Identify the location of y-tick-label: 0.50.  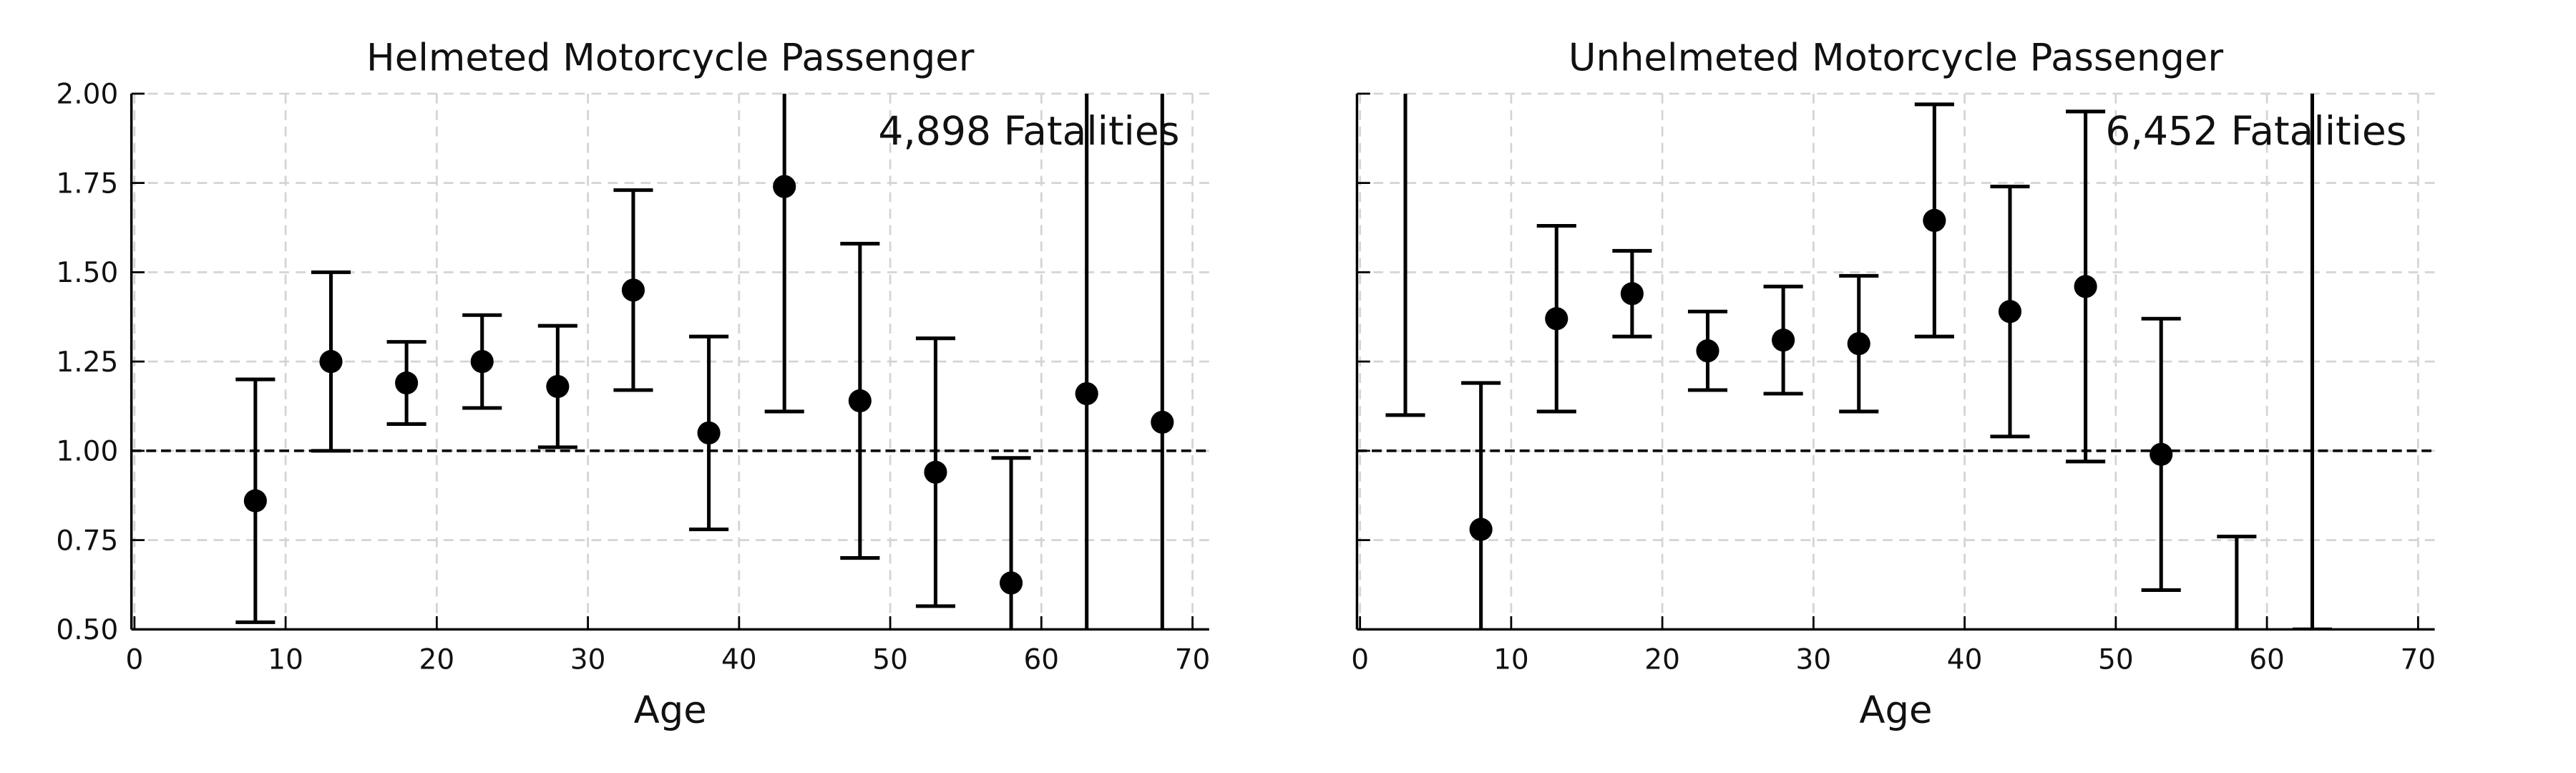
(87, 630).